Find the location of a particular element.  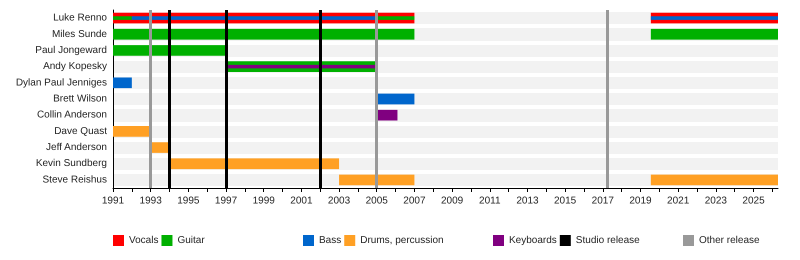

y-tick-label: Jeff Anderson is located at coordinates (76, 148).